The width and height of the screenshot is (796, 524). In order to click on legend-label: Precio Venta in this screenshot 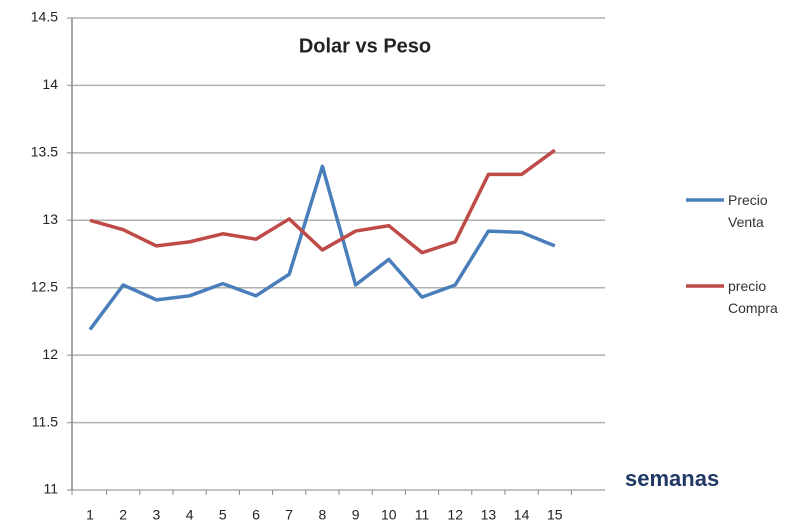, I will do `click(748, 211)`.